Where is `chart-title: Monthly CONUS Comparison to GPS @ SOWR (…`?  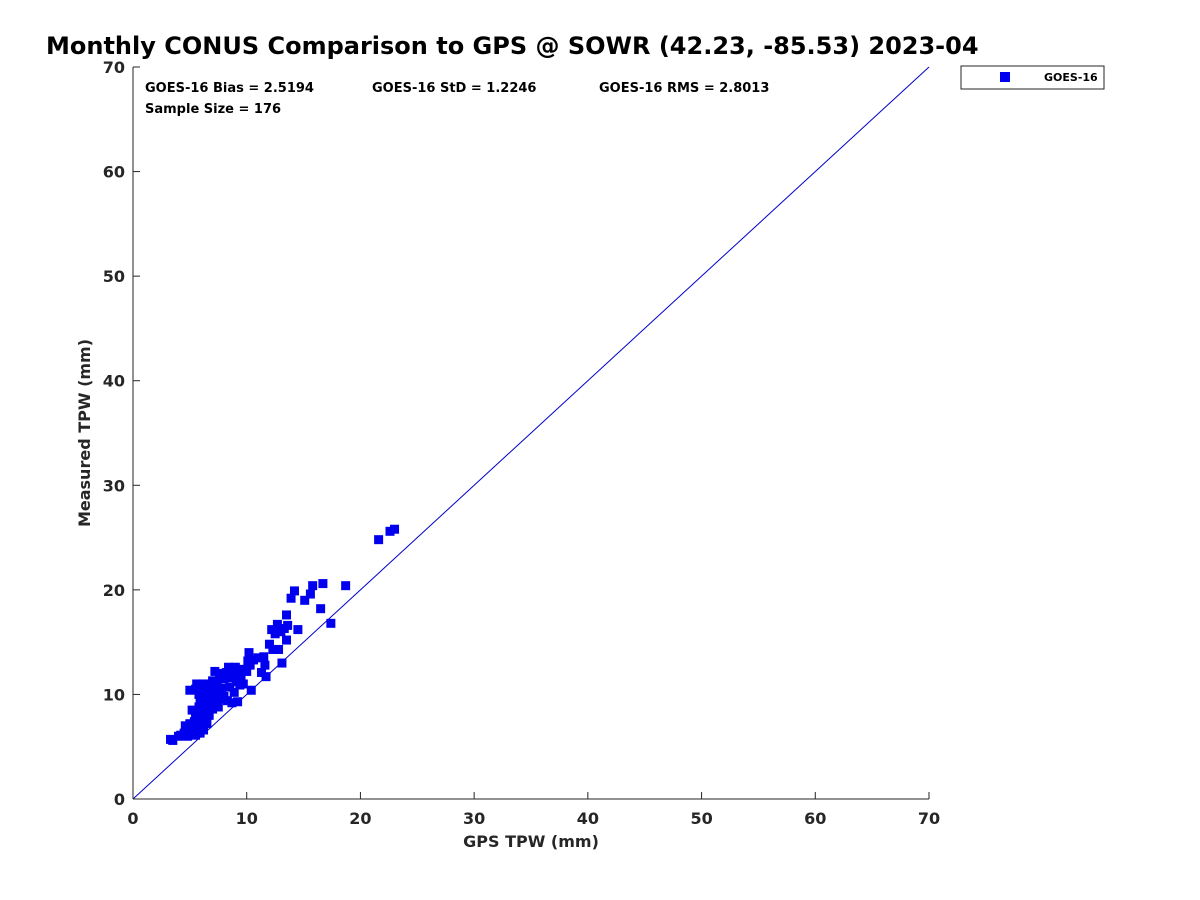 chart-title: Monthly CONUS Comparison to GPS @ SOWR (… is located at coordinates (512, 46).